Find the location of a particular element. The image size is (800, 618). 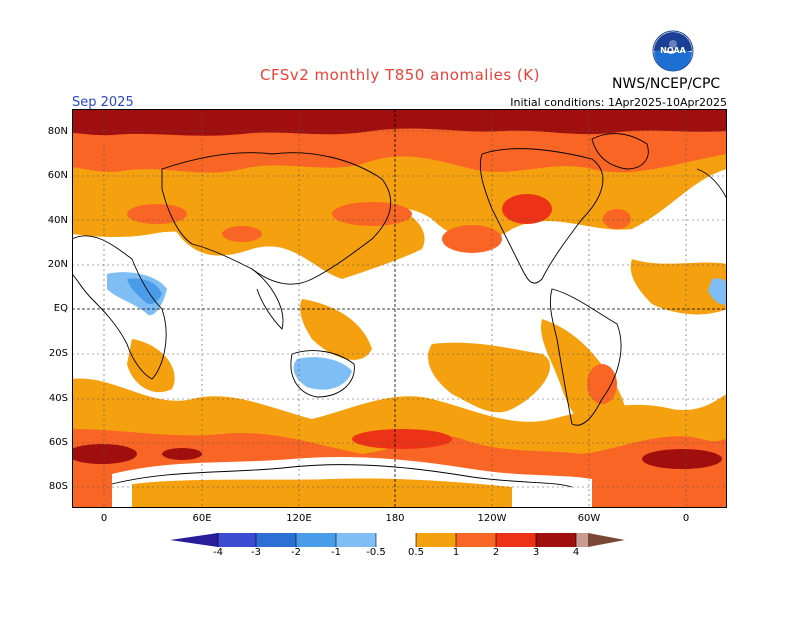

legend-label: -0.5 is located at coordinates (376, 552).